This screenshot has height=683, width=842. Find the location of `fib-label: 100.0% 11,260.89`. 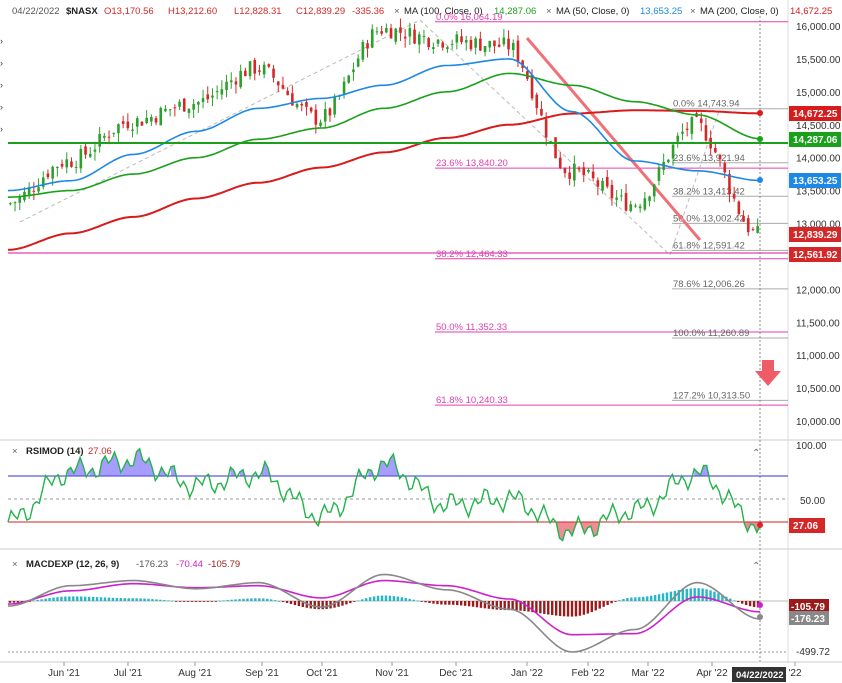

fib-label: 100.0% 11,260.89 is located at coordinates (711, 333).